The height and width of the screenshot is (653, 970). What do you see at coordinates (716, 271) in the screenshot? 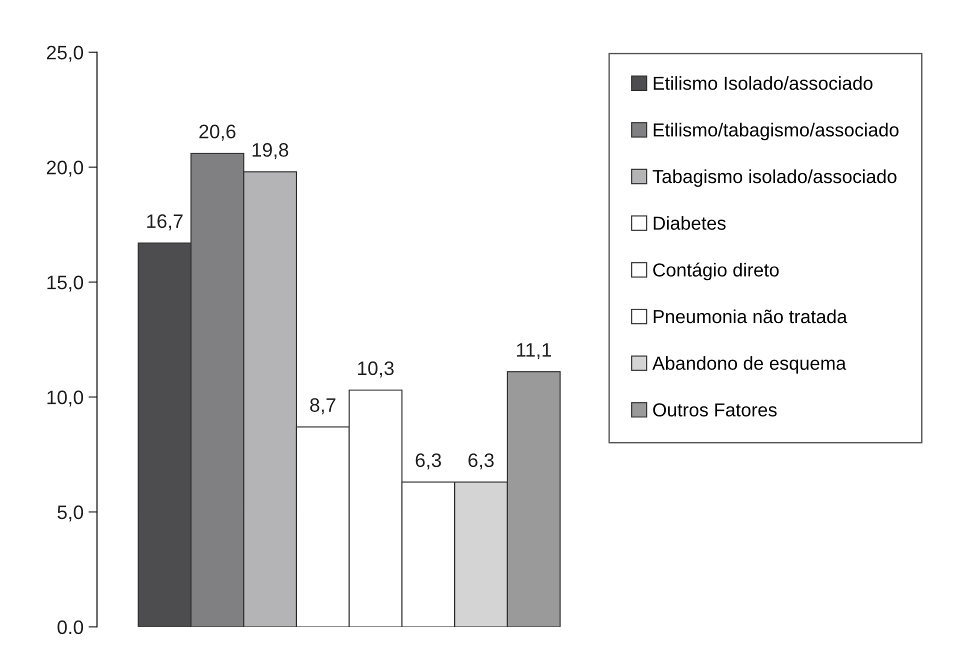
I see `legend-label: Contágio direto` at bounding box center [716, 271].